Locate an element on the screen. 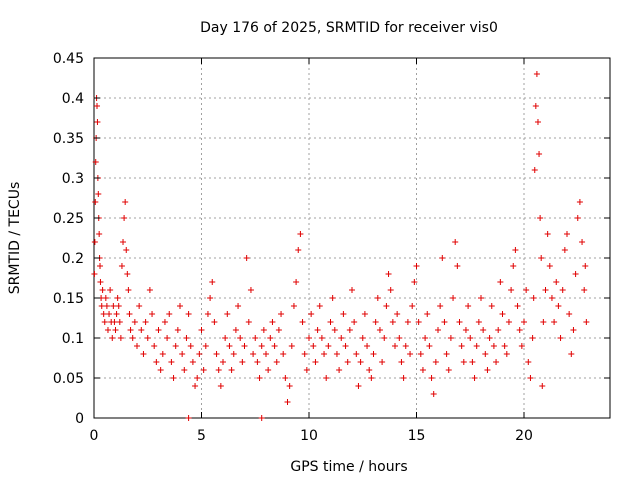 Image resolution: width=640 pixels, height=480 pixels. x-tick-label: 0 is located at coordinates (94, 436).